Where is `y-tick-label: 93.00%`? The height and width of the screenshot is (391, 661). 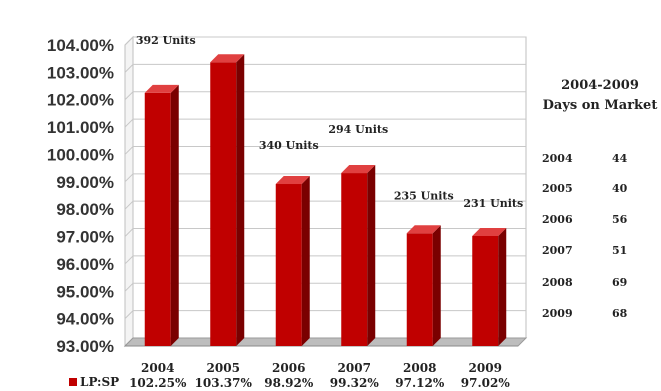 y-tick-label: 93.00% is located at coordinates (85, 346).